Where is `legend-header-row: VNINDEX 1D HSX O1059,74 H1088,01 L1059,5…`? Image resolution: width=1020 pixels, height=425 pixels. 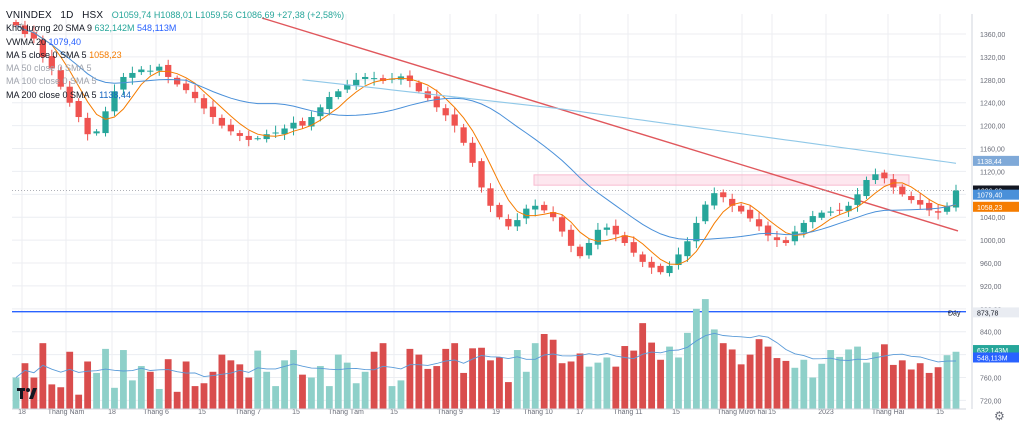
legend-header-row: VNINDEX 1D HSX O1059,74 H1088,01 L1059,5… is located at coordinates (175, 15).